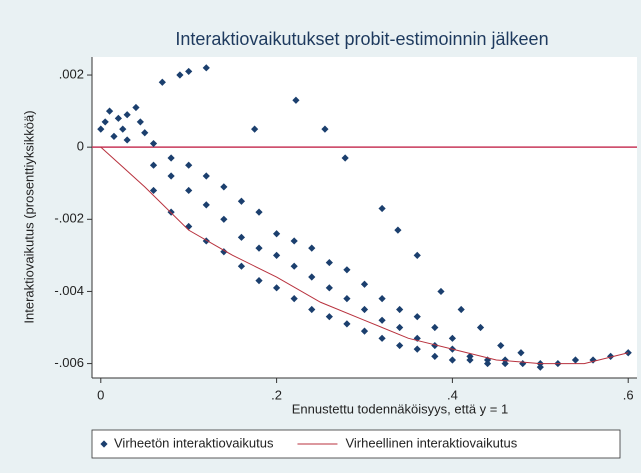 The width and height of the screenshot is (641, 473). I want to click on legend-label: Virheellinen interaktiovaikutus, so click(431, 442).